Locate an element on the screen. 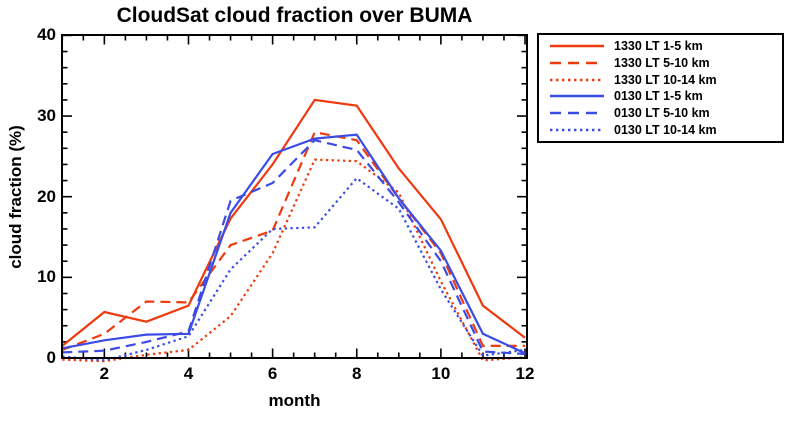 The width and height of the screenshot is (786, 432). legend-item: 1330 LT 5-10 km is located at coordinates (660, 63).